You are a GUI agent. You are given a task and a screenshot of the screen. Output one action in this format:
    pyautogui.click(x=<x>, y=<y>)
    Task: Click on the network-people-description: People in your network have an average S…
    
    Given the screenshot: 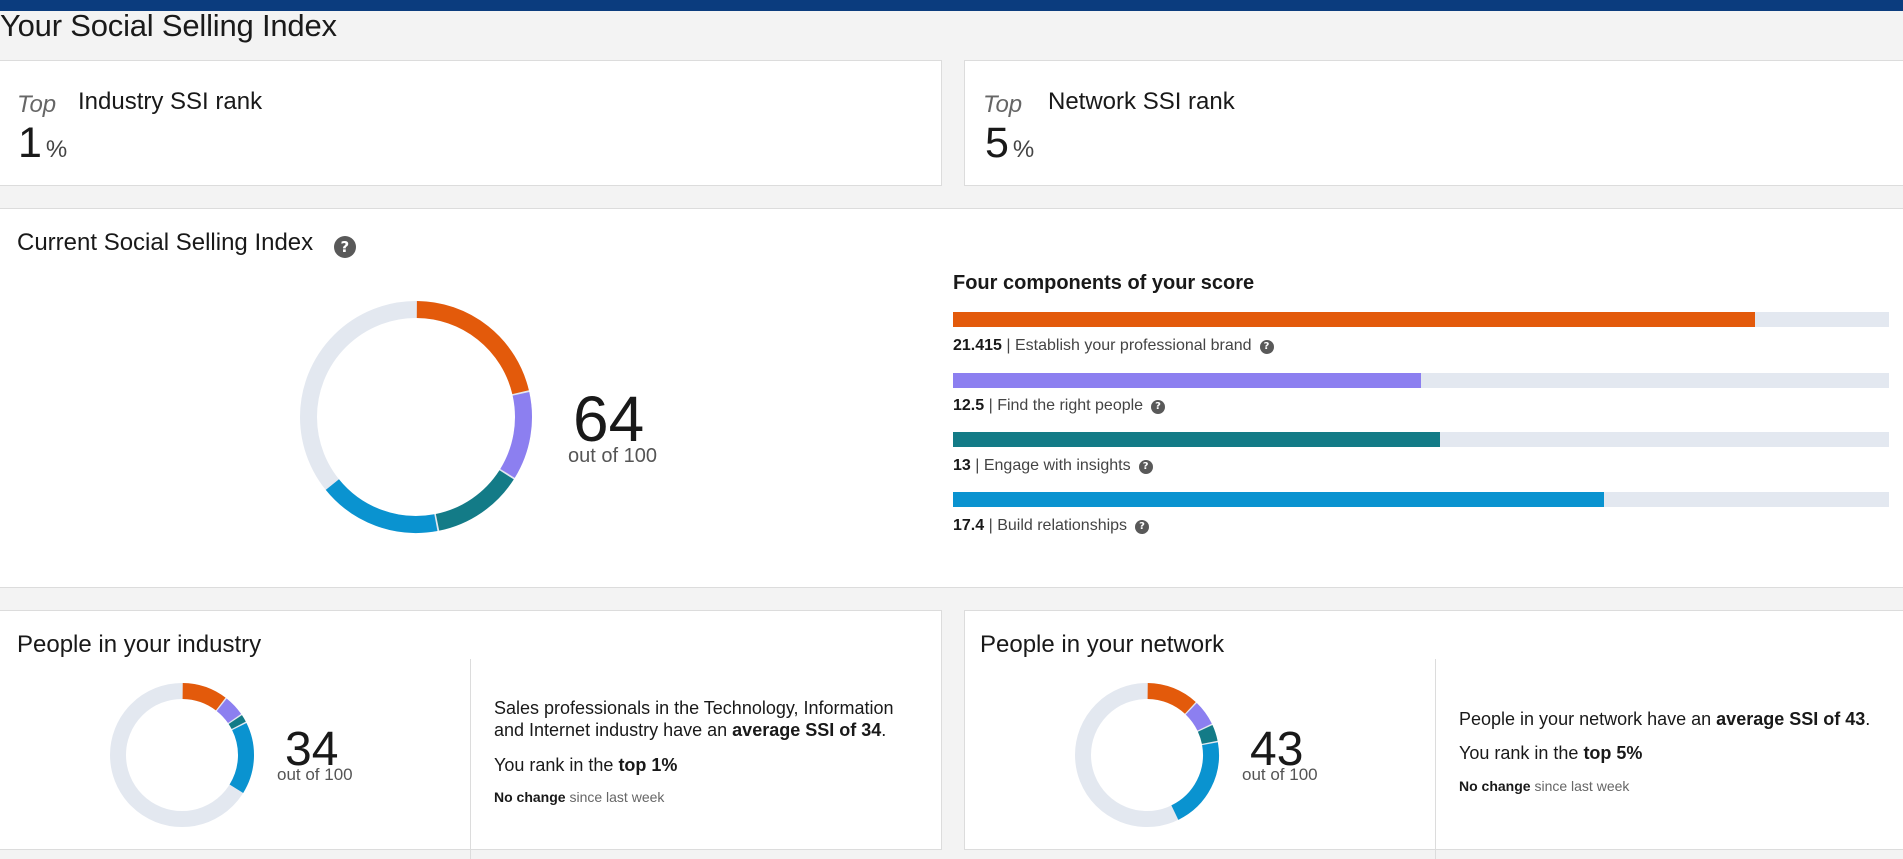 What is the action you would take?
    pyautogui.click(x=1665, y=719)
    